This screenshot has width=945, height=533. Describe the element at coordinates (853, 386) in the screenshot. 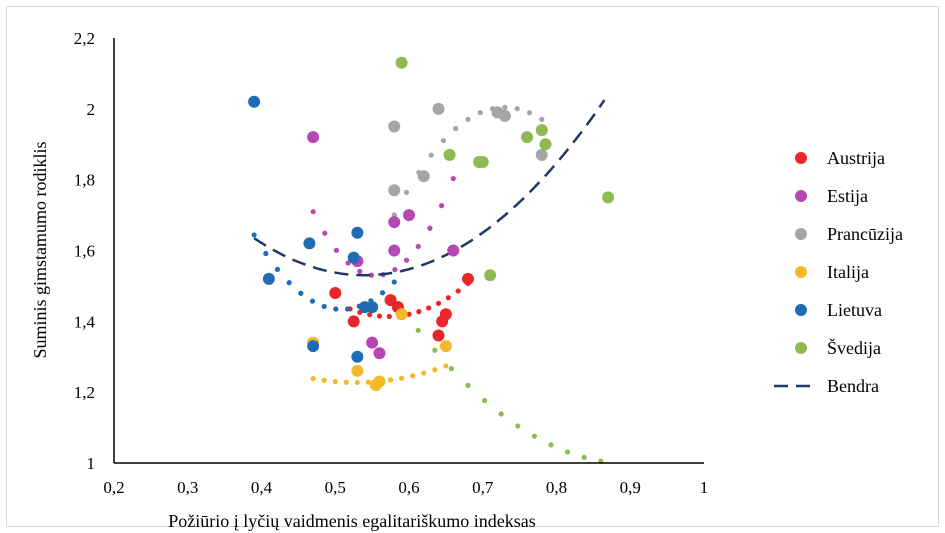

I see `legend-label-bendra: Bendra` at that location.